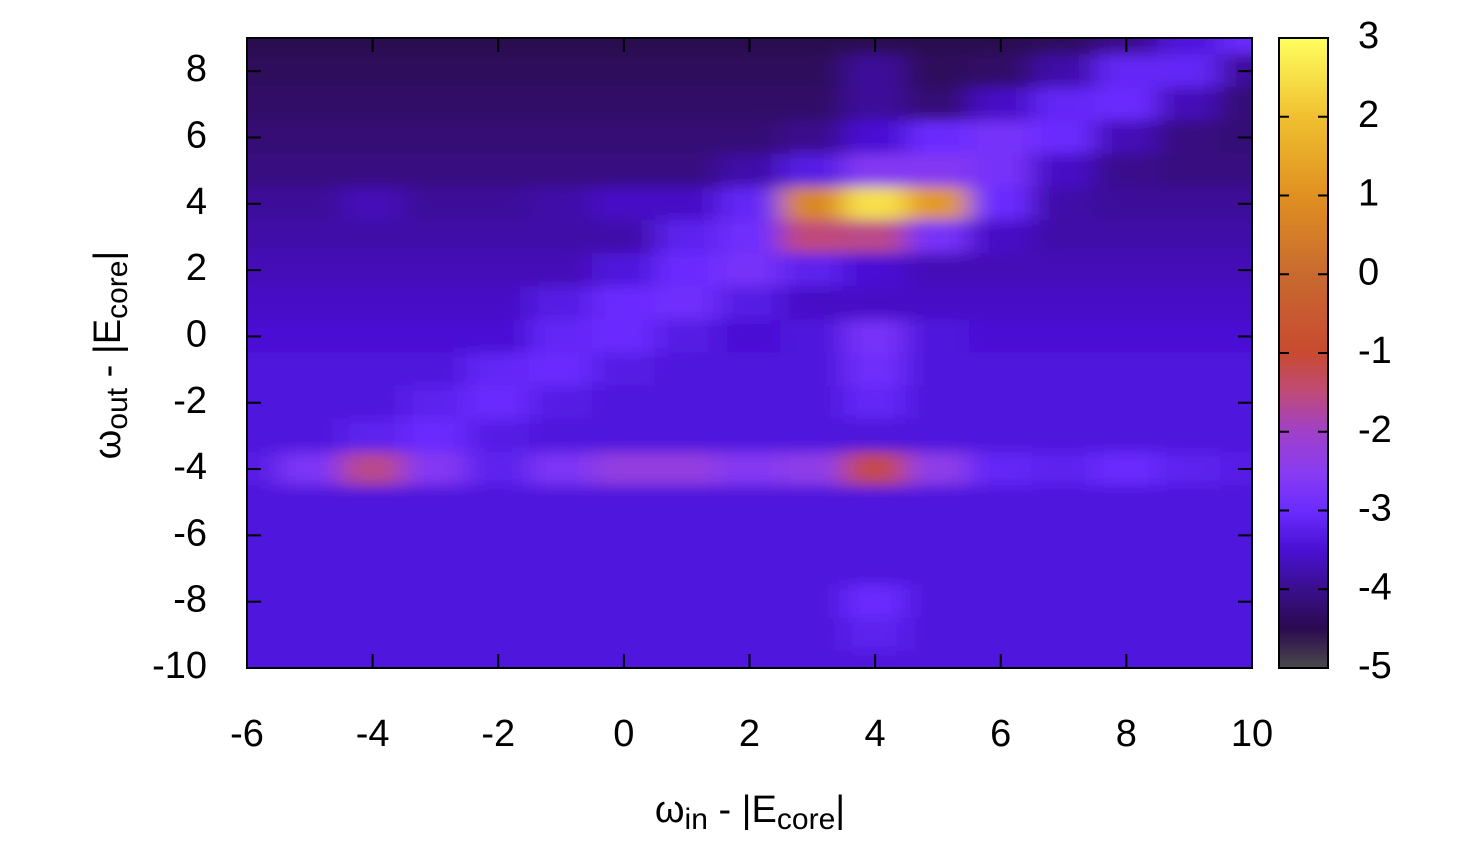 This screenshot has height=863, width=1483. Describe the element at coordinates (1368, 194) in the screenshot. I see `colorbar-tick-label: 1` at that location.